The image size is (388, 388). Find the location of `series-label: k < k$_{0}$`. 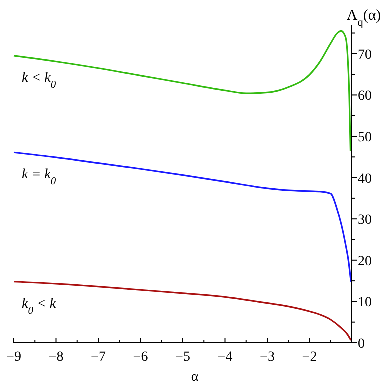

series-label: k < k$_{0}$ is located at coordinates (39, 80).